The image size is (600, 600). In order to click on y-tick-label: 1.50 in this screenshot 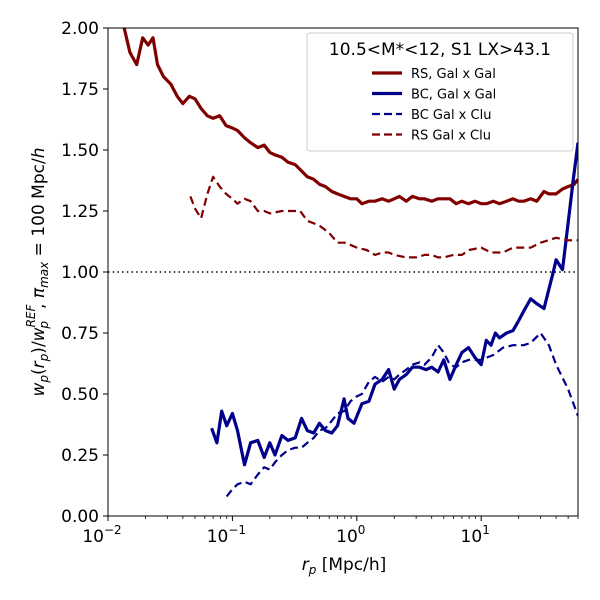, I will do `click(80, 151)`.